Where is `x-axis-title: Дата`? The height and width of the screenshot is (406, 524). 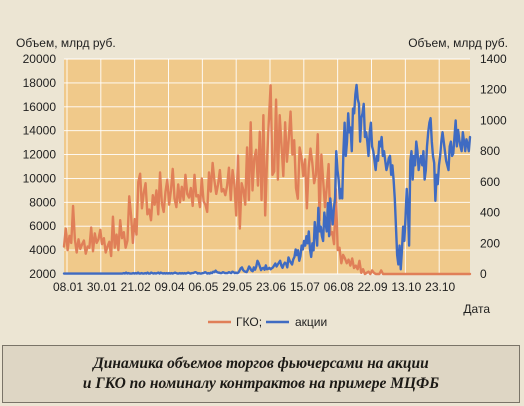
x-axis-title: Дата is located at coordinates (476, 309).